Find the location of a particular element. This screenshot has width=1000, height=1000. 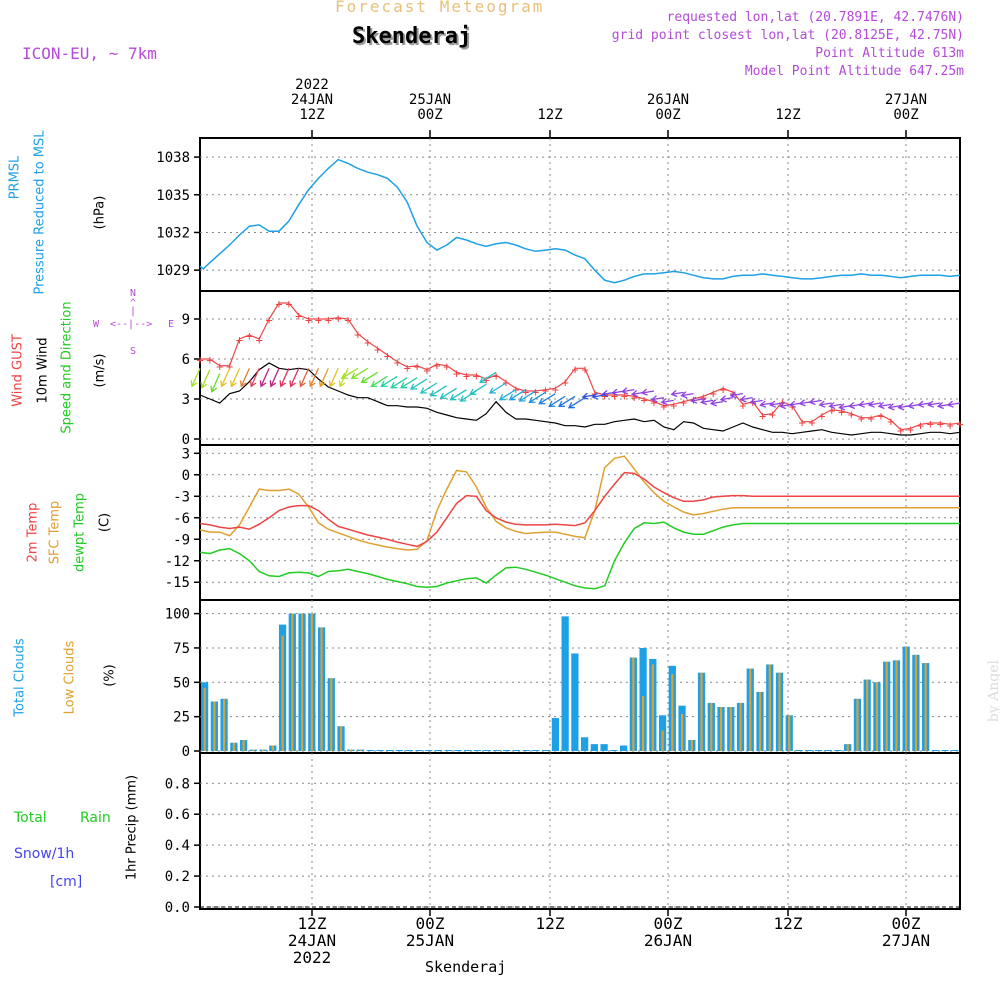

label-snow: Snow/1h is located at coordinates (44, 854).